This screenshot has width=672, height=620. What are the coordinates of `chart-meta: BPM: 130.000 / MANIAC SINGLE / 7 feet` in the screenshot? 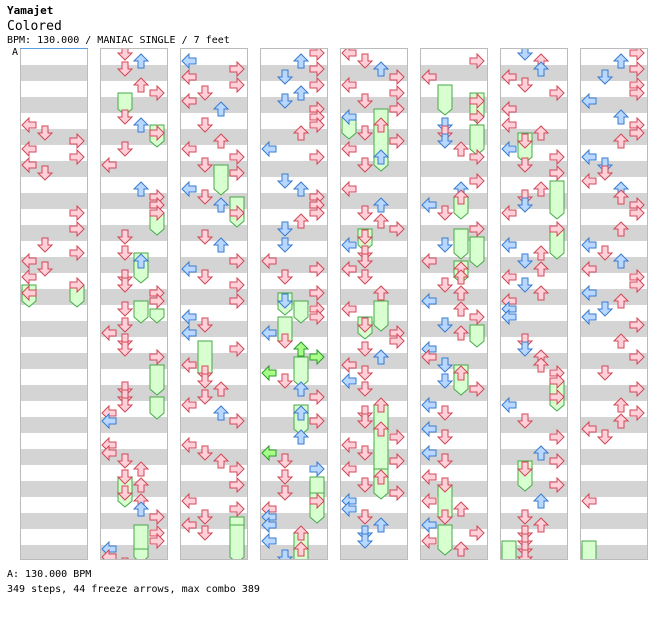 It's located at (118, 40).